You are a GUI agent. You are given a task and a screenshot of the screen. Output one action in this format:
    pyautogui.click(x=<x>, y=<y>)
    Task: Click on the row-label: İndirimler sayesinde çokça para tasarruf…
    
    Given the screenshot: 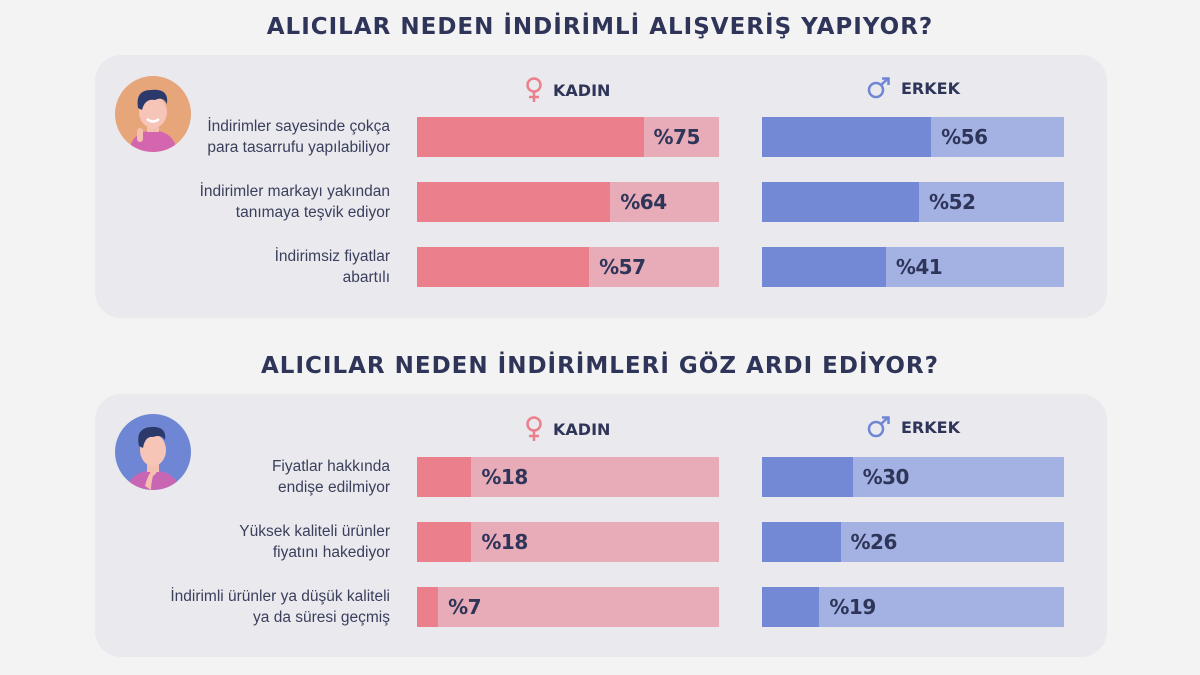 What is the action you would take?
    pyautogui.click(x=240, y=137)
    